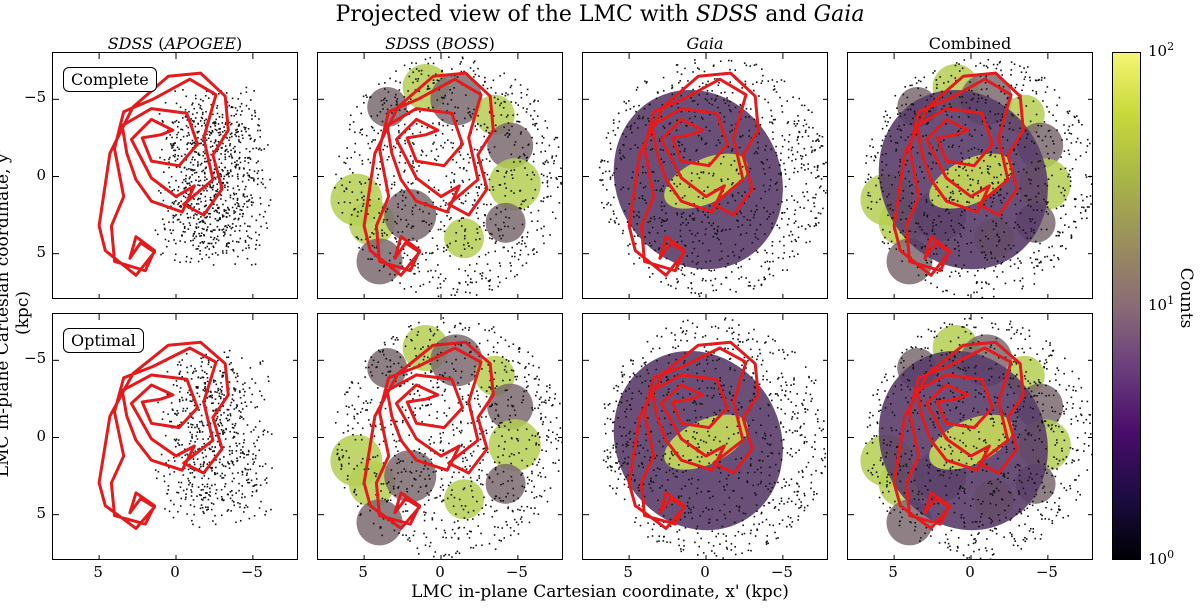 This screenshot has width=1200, height=609. What do you see at coordinates (514, 184) in the screenshot?
I see `density-blob` at bounding box center [514, 184].